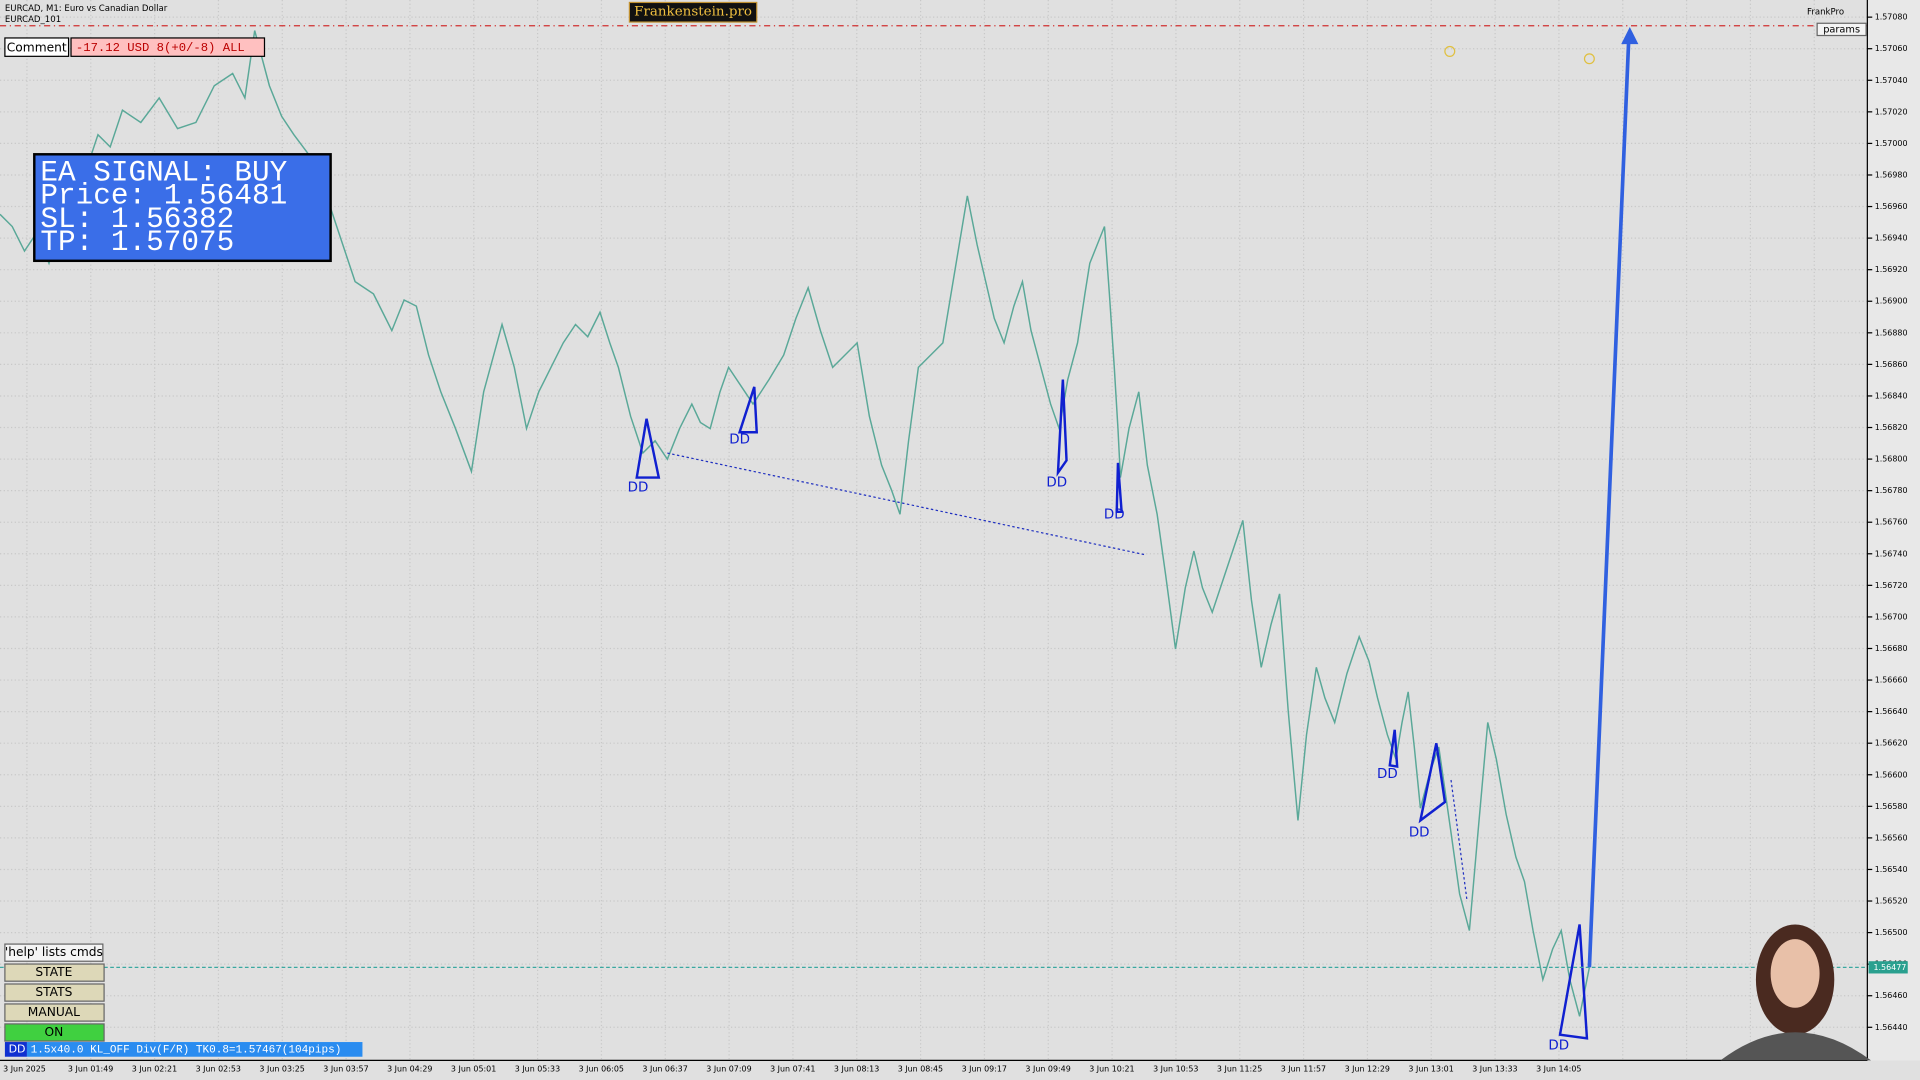  I want to click on price-label: 1.56780, so click(1891, 490).